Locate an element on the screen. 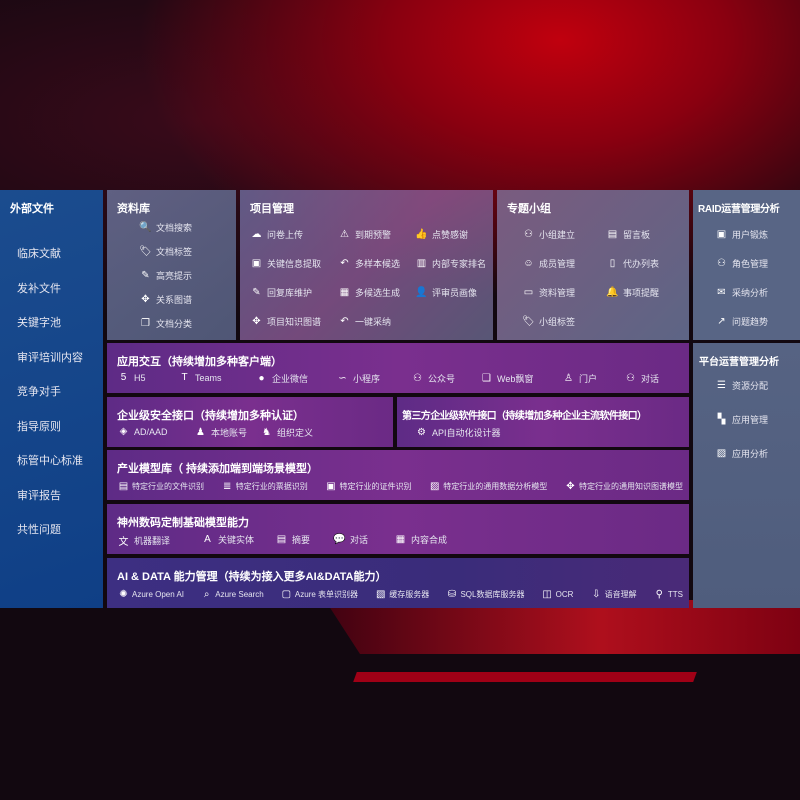 This screenshot has width=800, height=800. feature-item: ◈ AD/AAD is located at coordinates (142, 431).